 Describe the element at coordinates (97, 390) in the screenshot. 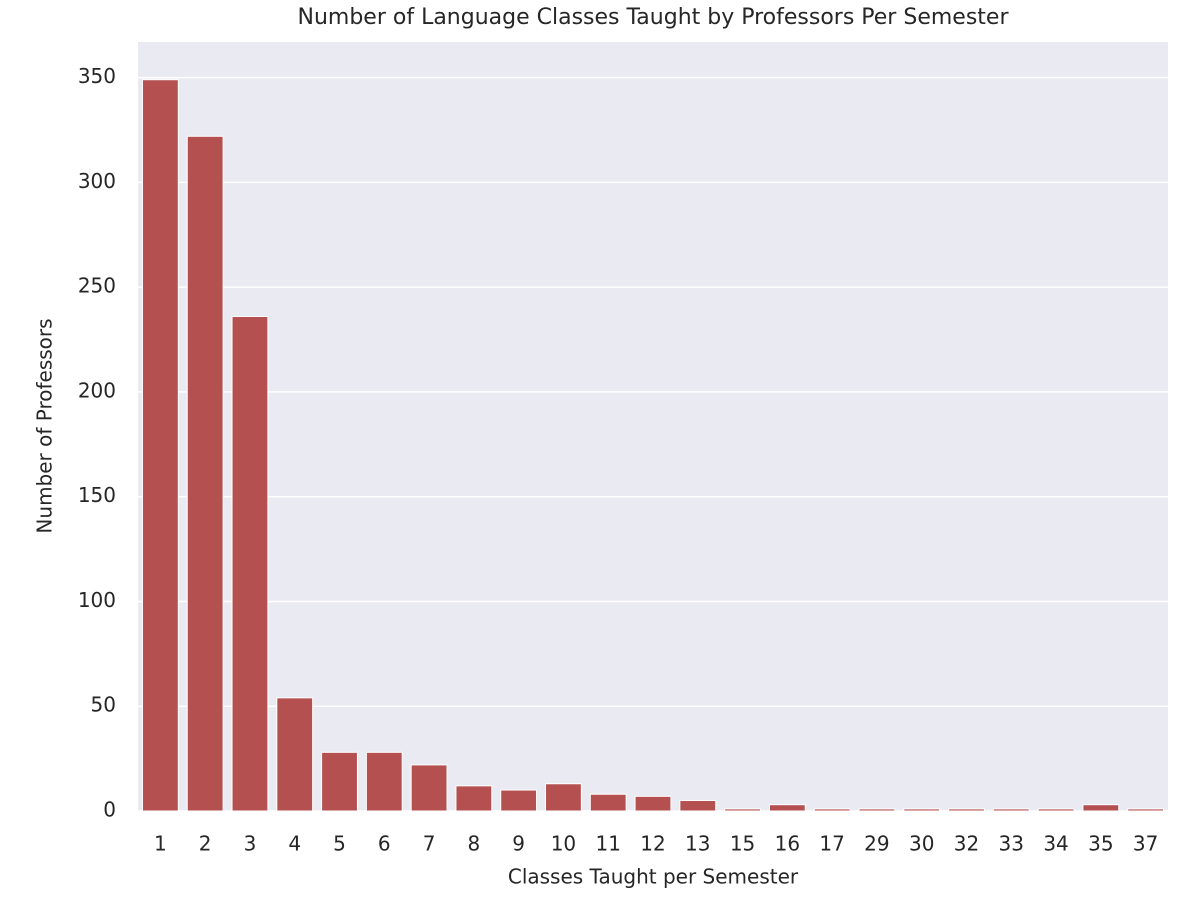

I see `y-tick-label: 200` at that location.